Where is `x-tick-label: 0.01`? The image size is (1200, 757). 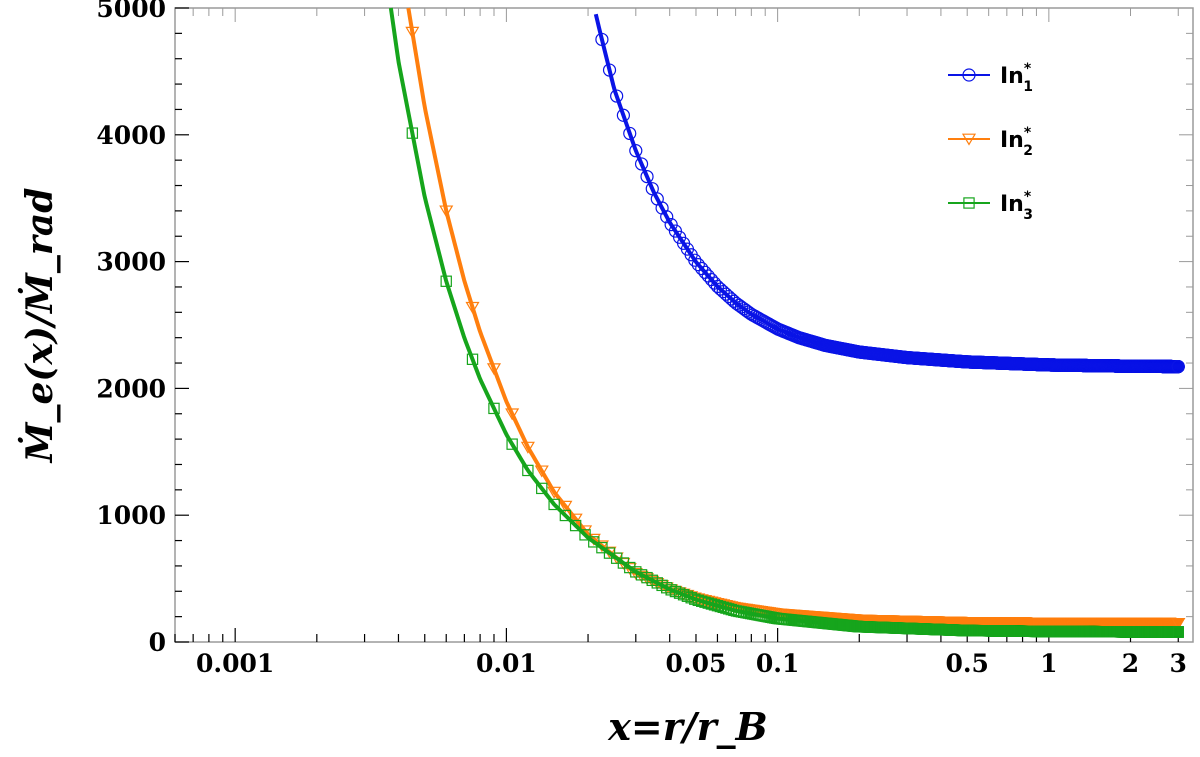
x-tick-label: 0.01 is located at coordinates (506, 663).